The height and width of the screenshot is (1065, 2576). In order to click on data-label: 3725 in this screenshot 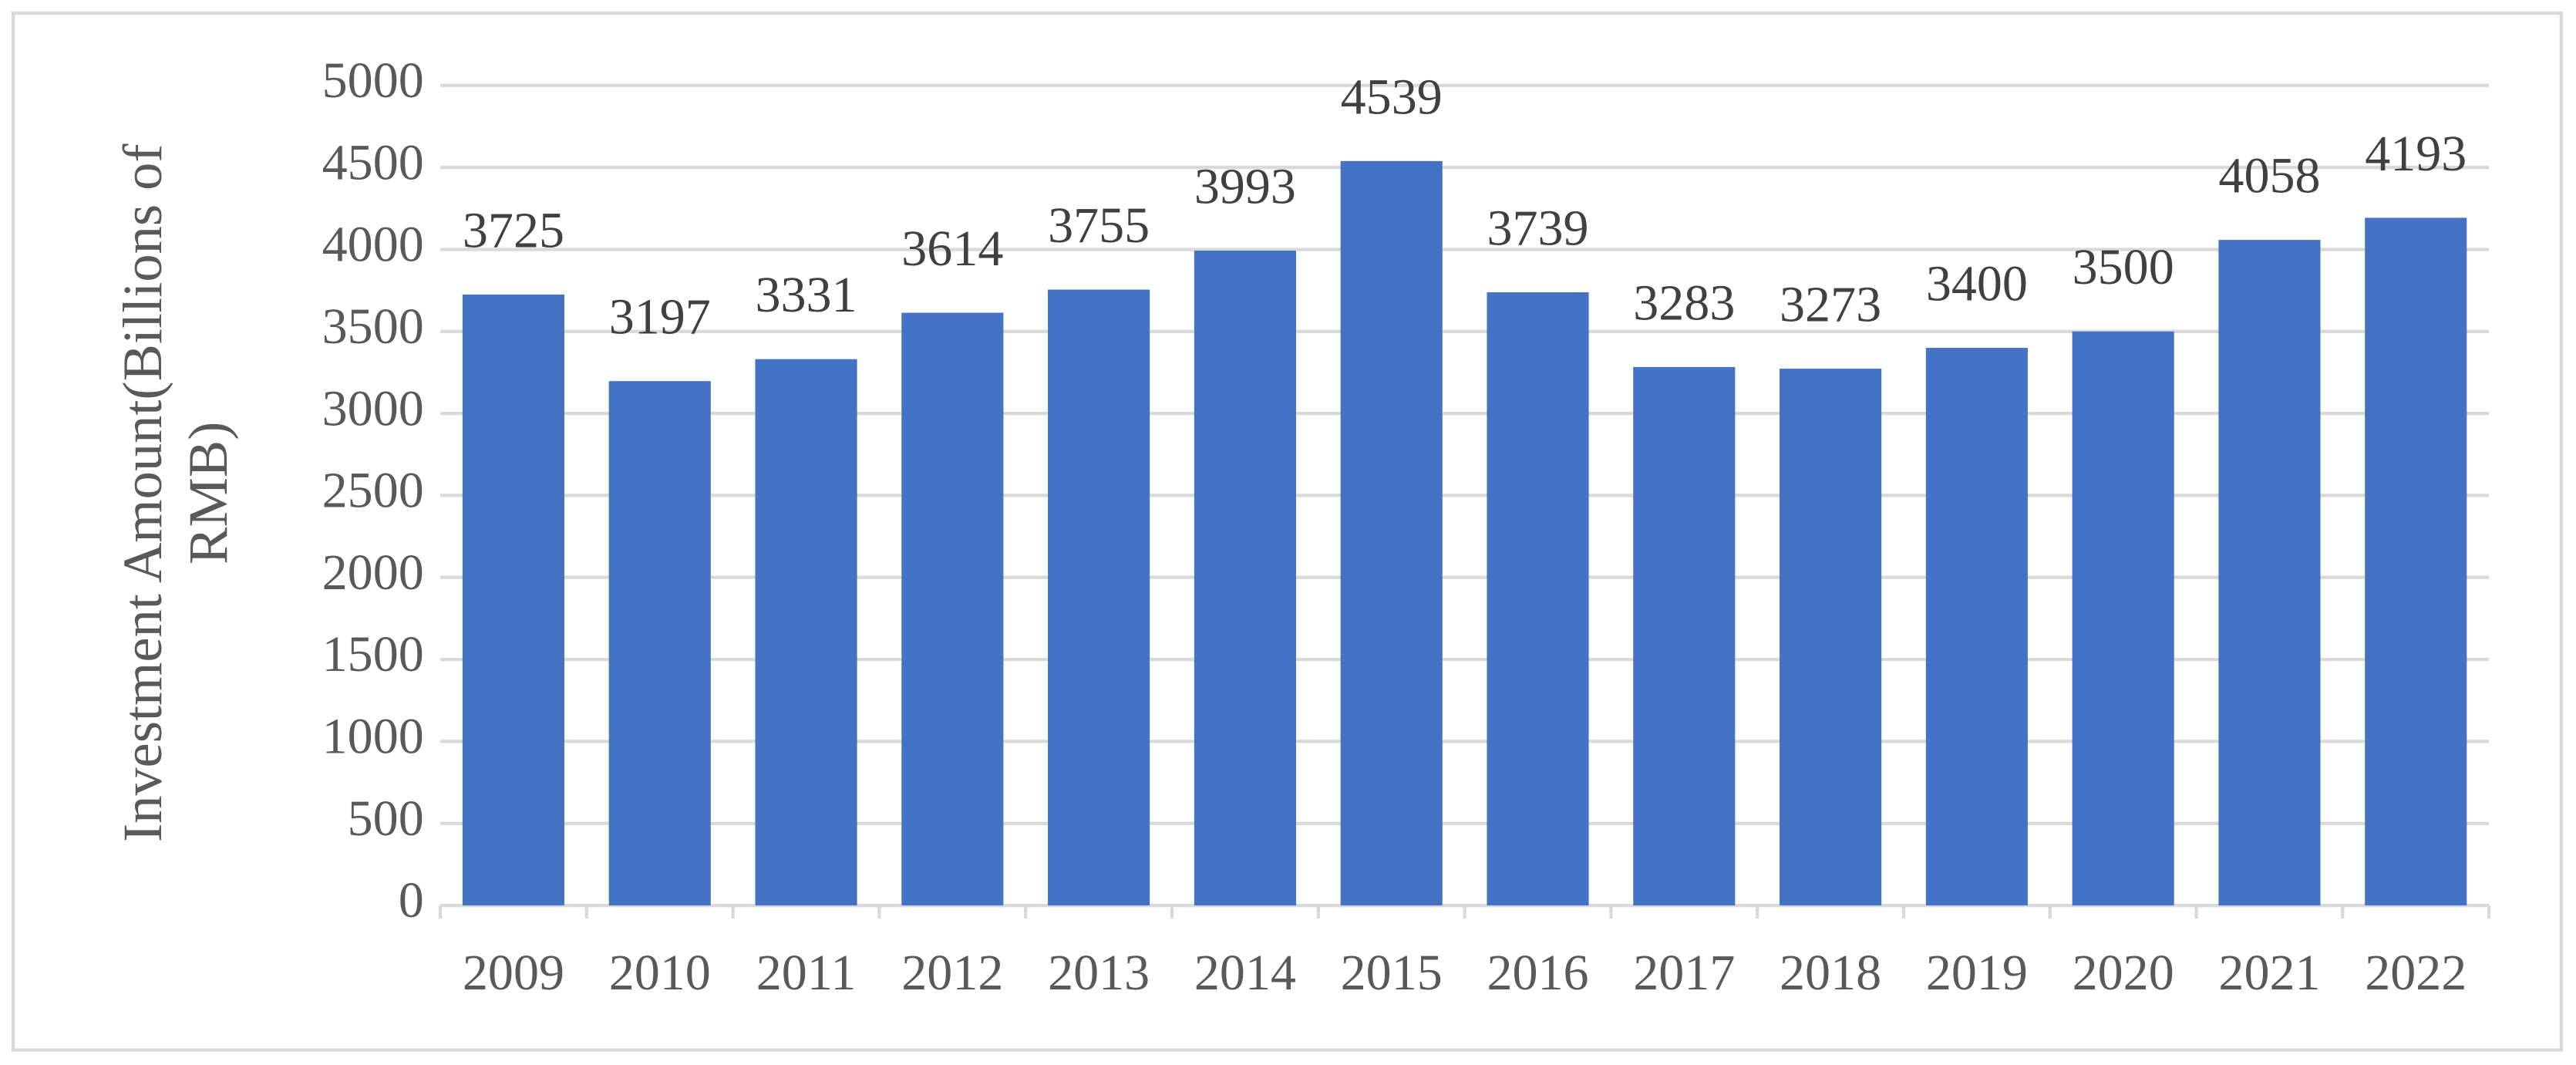, I will do `click(513, 230)`.